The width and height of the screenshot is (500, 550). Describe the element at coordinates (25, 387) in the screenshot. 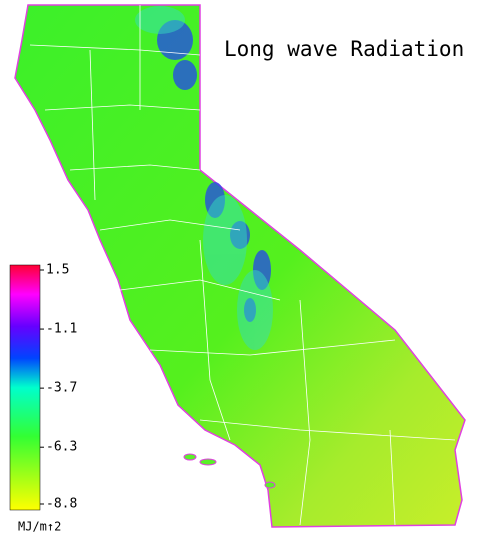

I see `colorbar` at that location.